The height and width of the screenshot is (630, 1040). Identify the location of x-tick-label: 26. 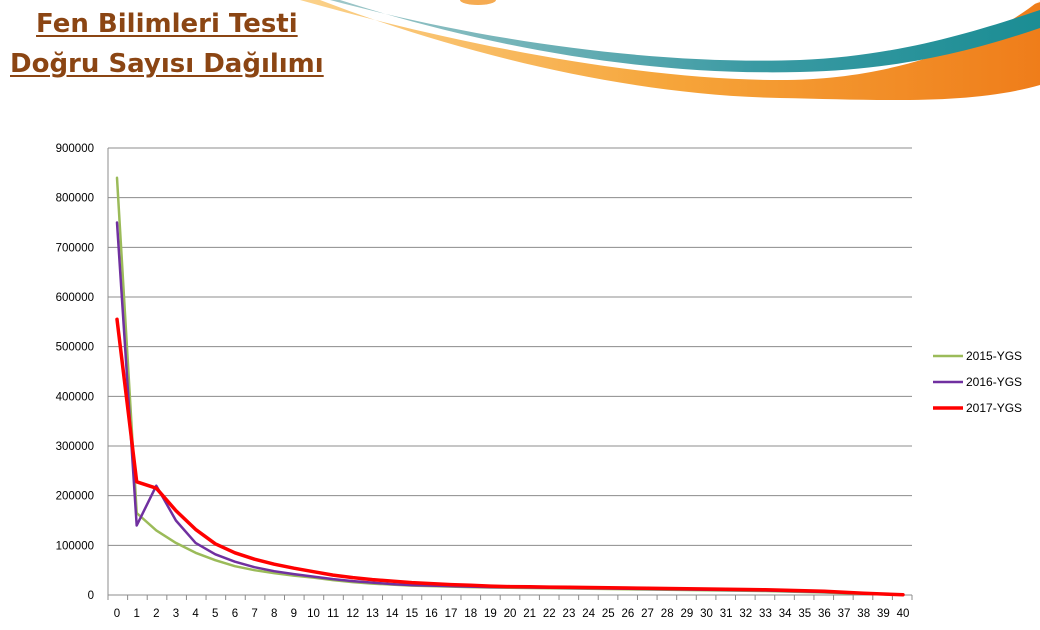
(628, 614).